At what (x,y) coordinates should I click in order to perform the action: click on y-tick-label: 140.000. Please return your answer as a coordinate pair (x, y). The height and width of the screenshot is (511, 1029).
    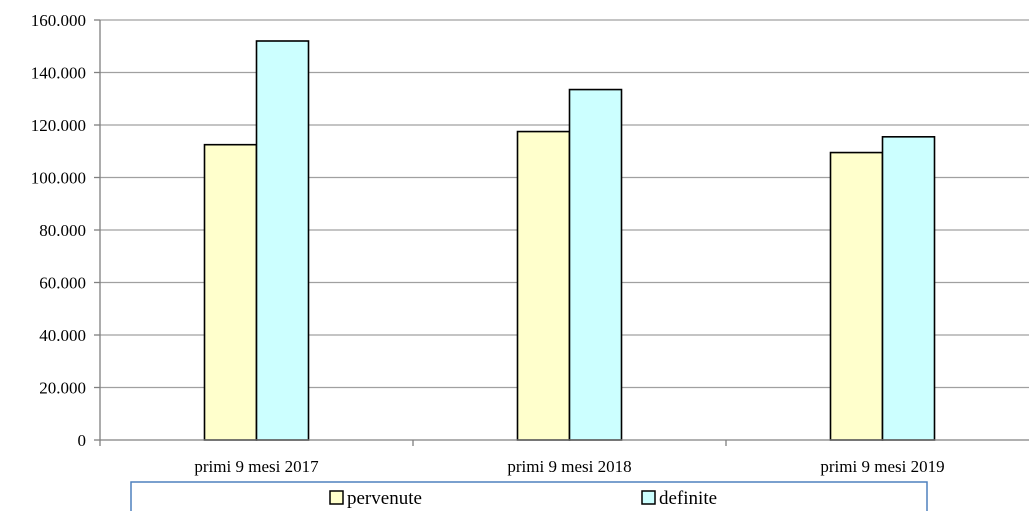
    Looking at the image, I should click on (58, 73).